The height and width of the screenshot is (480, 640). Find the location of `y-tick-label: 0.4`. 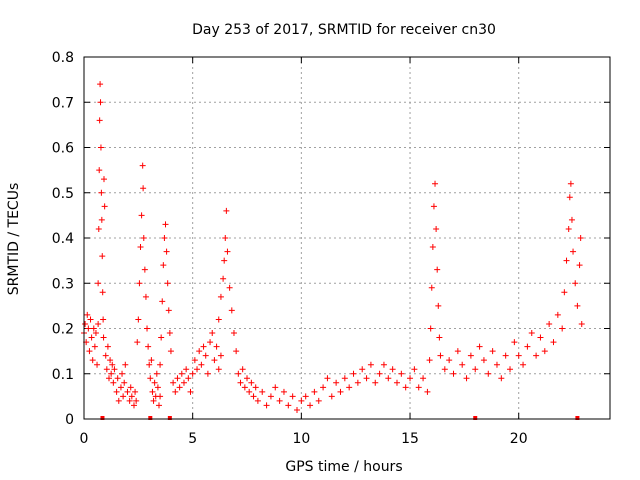

y-tick-label: 0.4 is located at coordinates (63, 239).